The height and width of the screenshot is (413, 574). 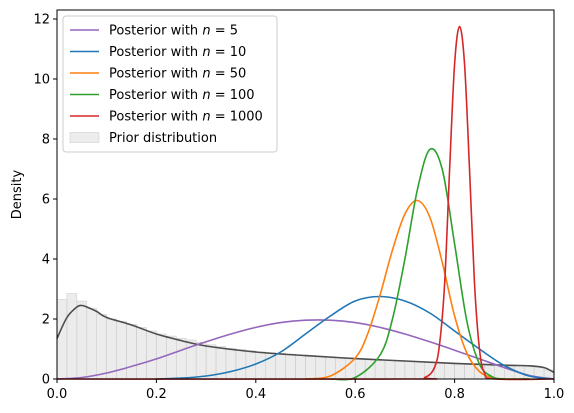 What do you see at coordinates (163, 138) in the screenshot?
I see `legend-label: Prior distribution` at bounding box center [163, 138].